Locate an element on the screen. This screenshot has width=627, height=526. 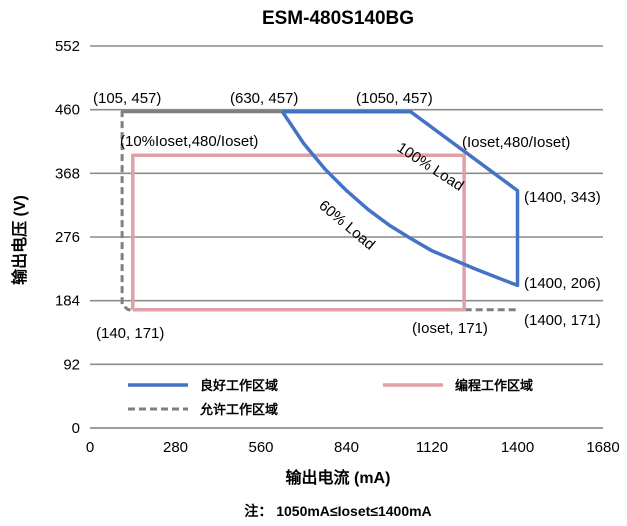
x-tick-1120: 1120 is located at coordinates (432, 447).